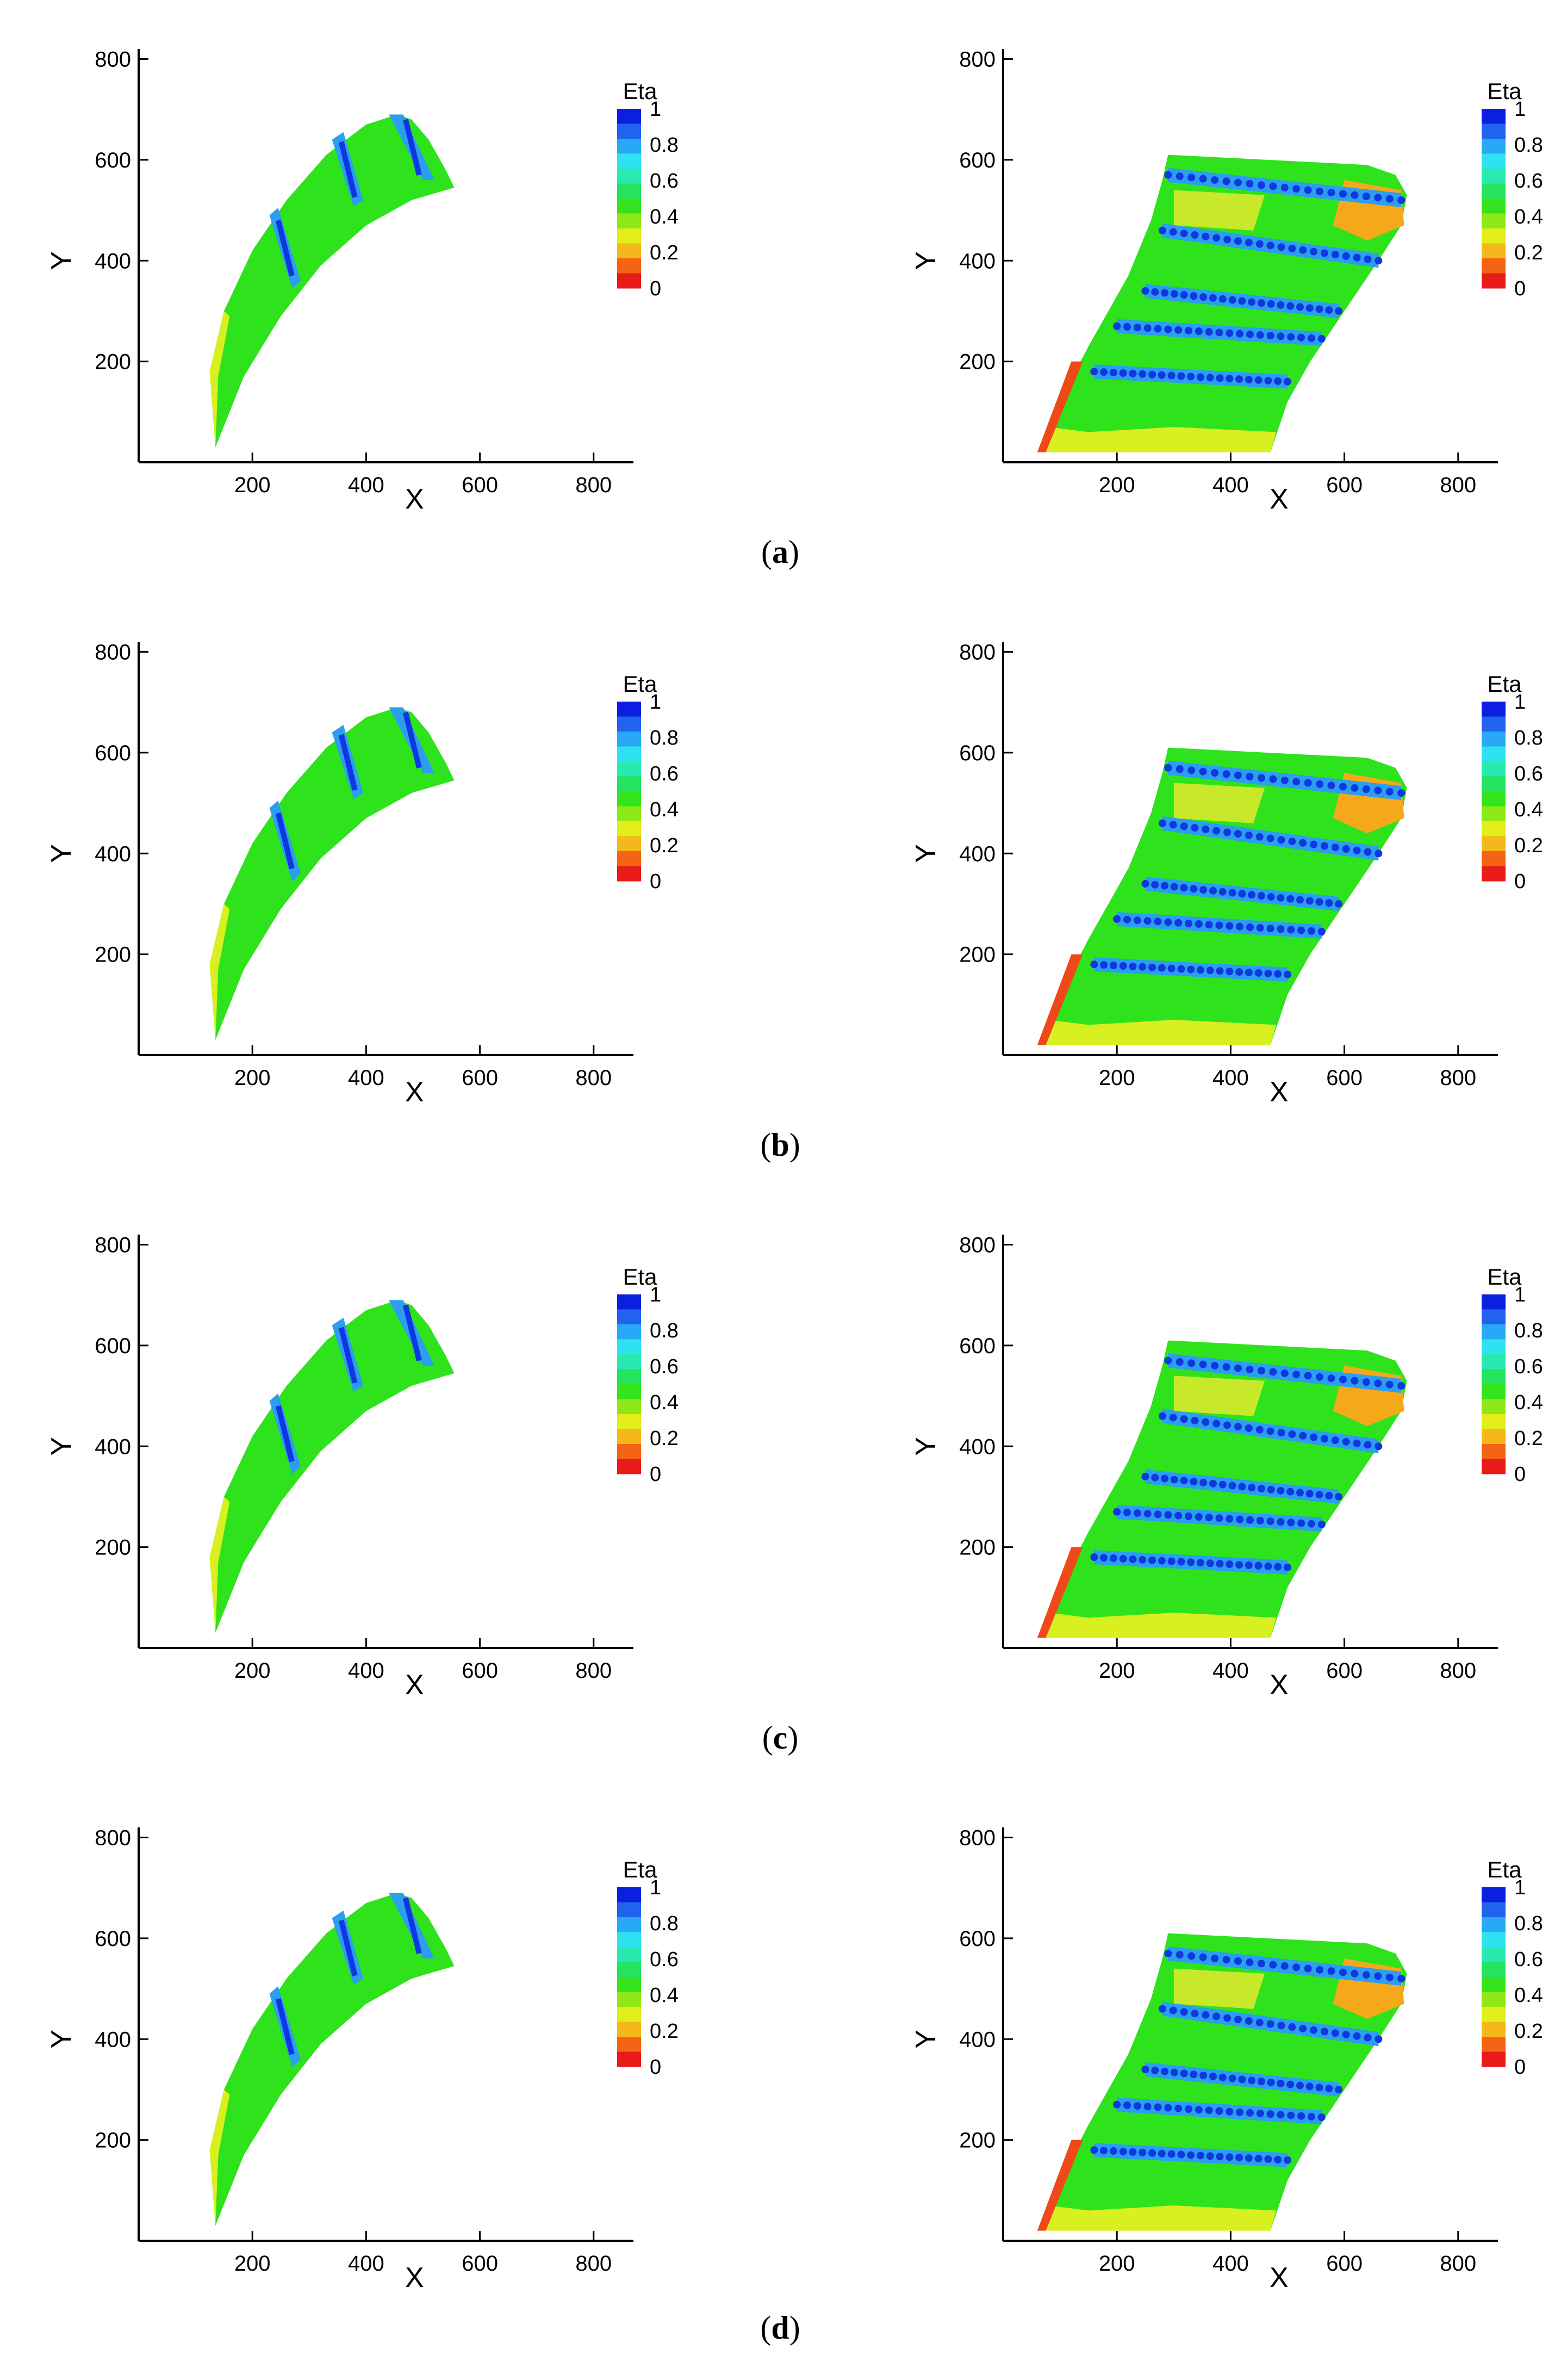 This screenshot has width=1561, height=2380. I want to click on y-tick-label: 600, so click(977, 753).